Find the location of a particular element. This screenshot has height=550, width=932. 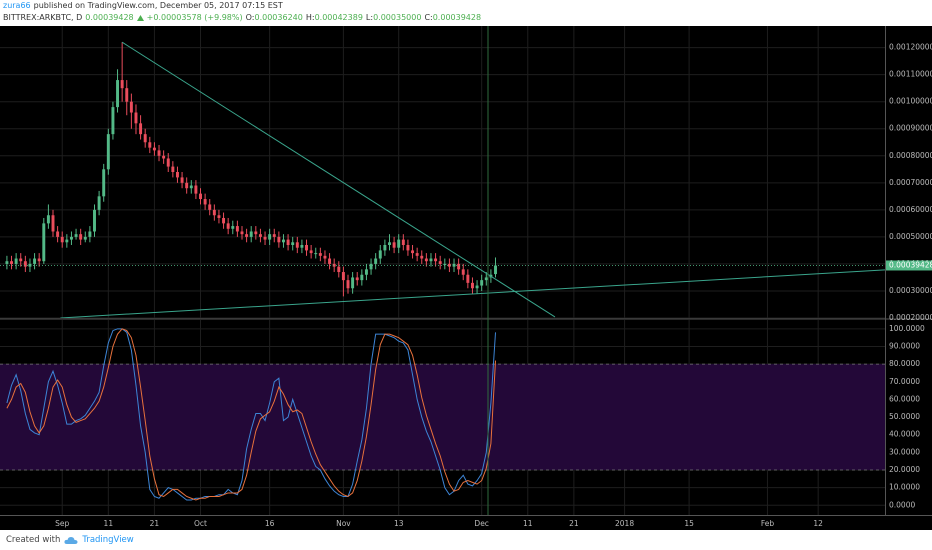

footer: Created with TradingView is located at coordinates (466, 540).